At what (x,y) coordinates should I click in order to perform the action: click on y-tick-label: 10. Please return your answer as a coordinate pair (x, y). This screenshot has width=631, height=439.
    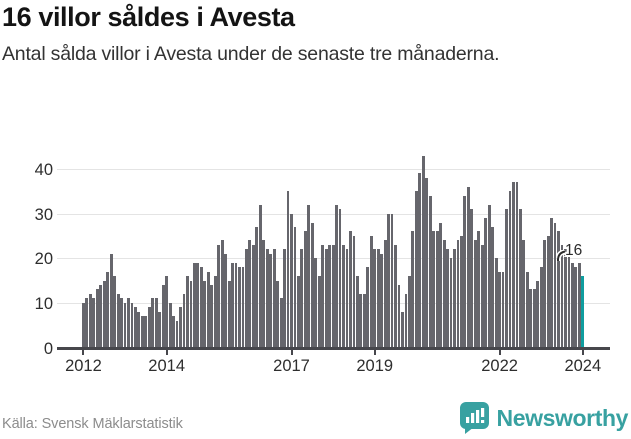
    Looking at the image, I should click on (43, 303).